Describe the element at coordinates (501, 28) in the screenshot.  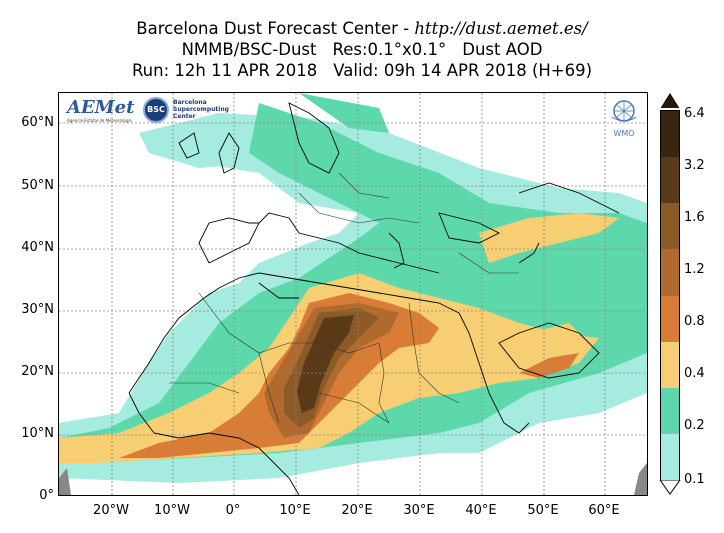
I see `title-url: http://dust.aemet.es/` at that location.